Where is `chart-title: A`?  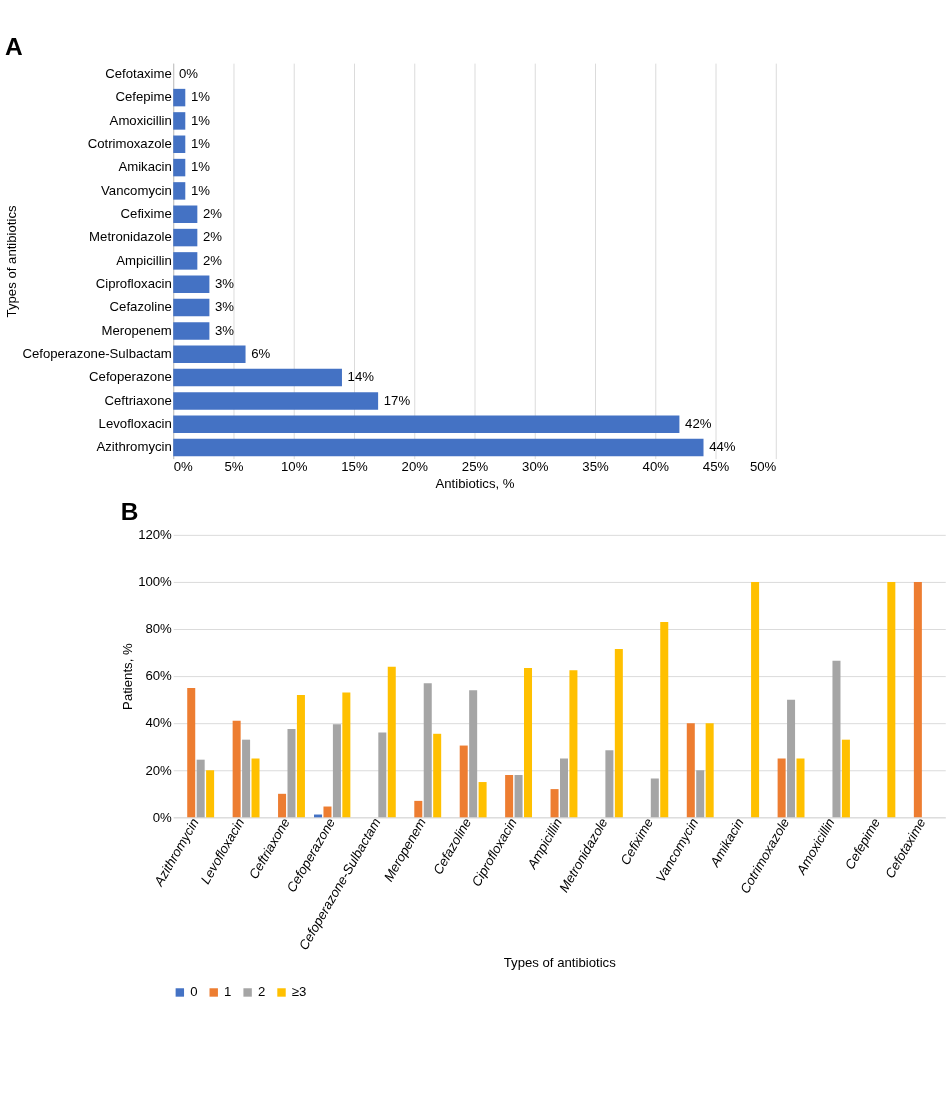
chart-title: A is located at coordinates (13, 46).